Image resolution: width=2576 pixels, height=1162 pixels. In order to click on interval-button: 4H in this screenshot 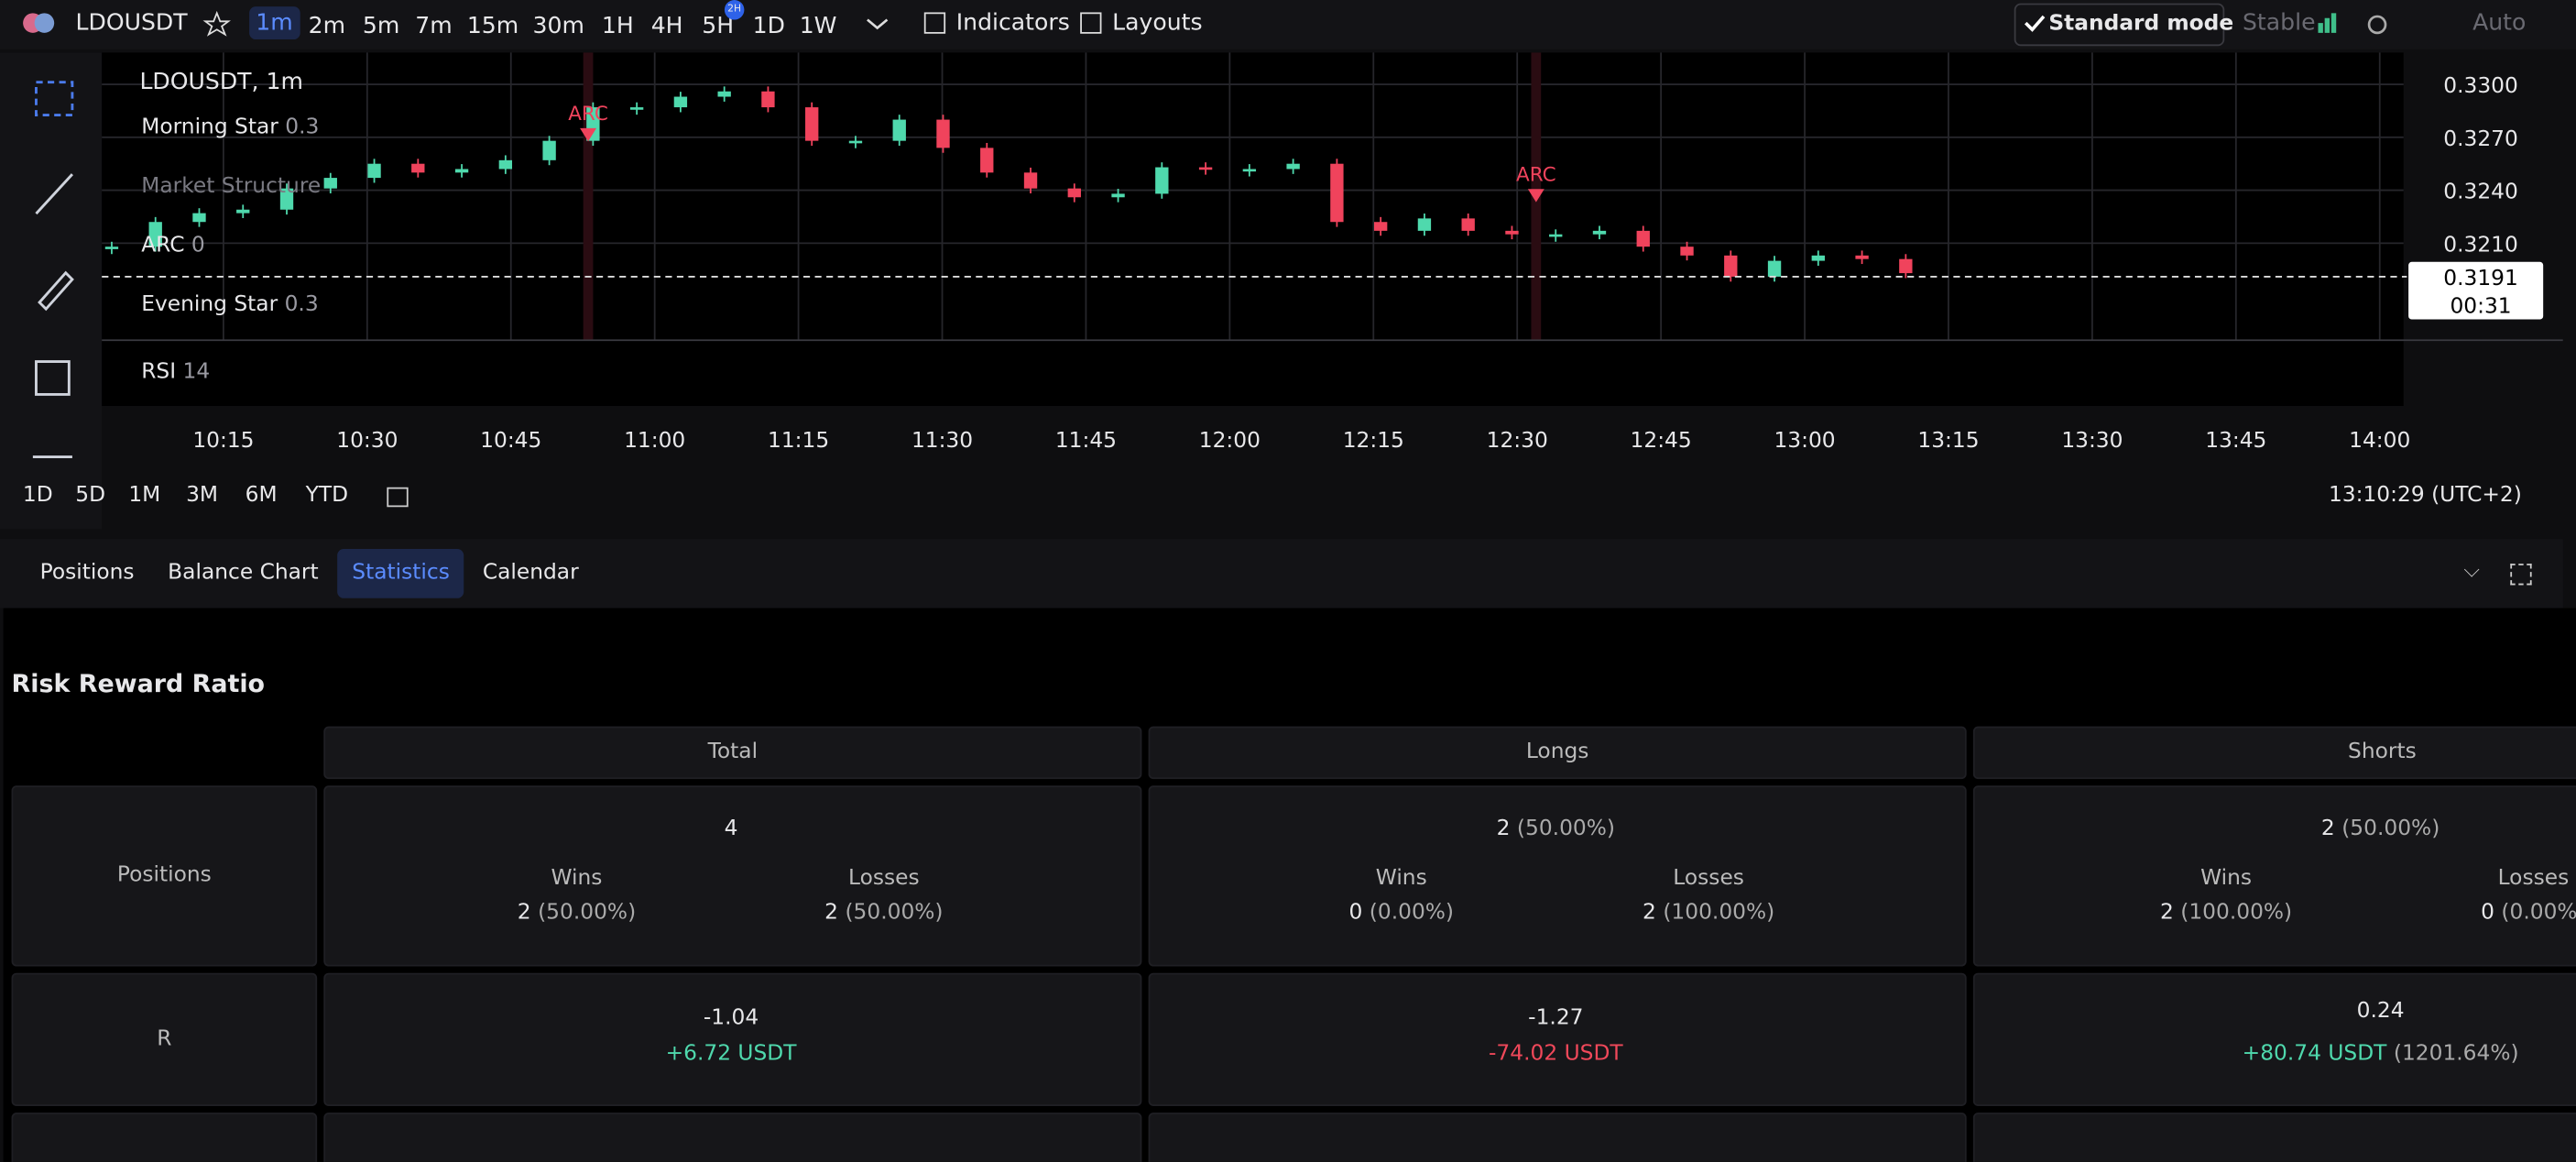, I will do `click(666, 26)`.